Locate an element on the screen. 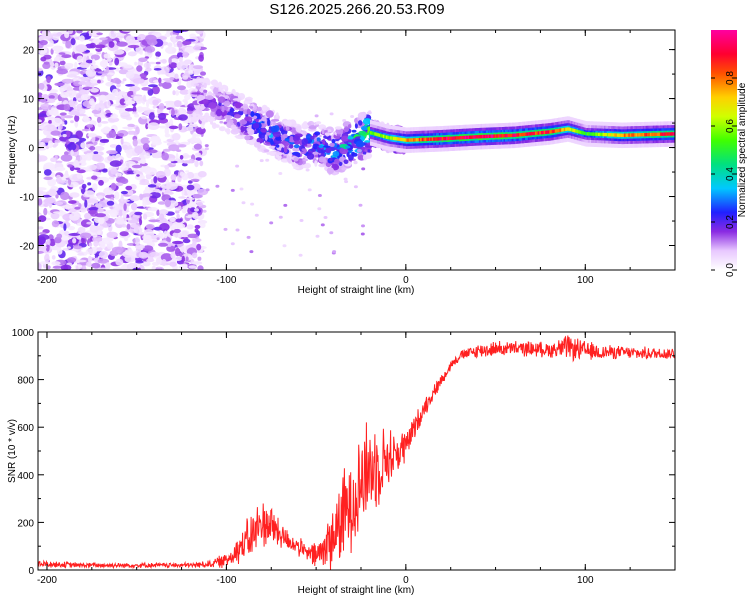 This screenshot has height=600, width=750. x-tick-label: -100 is located at coordinates (226, 580).